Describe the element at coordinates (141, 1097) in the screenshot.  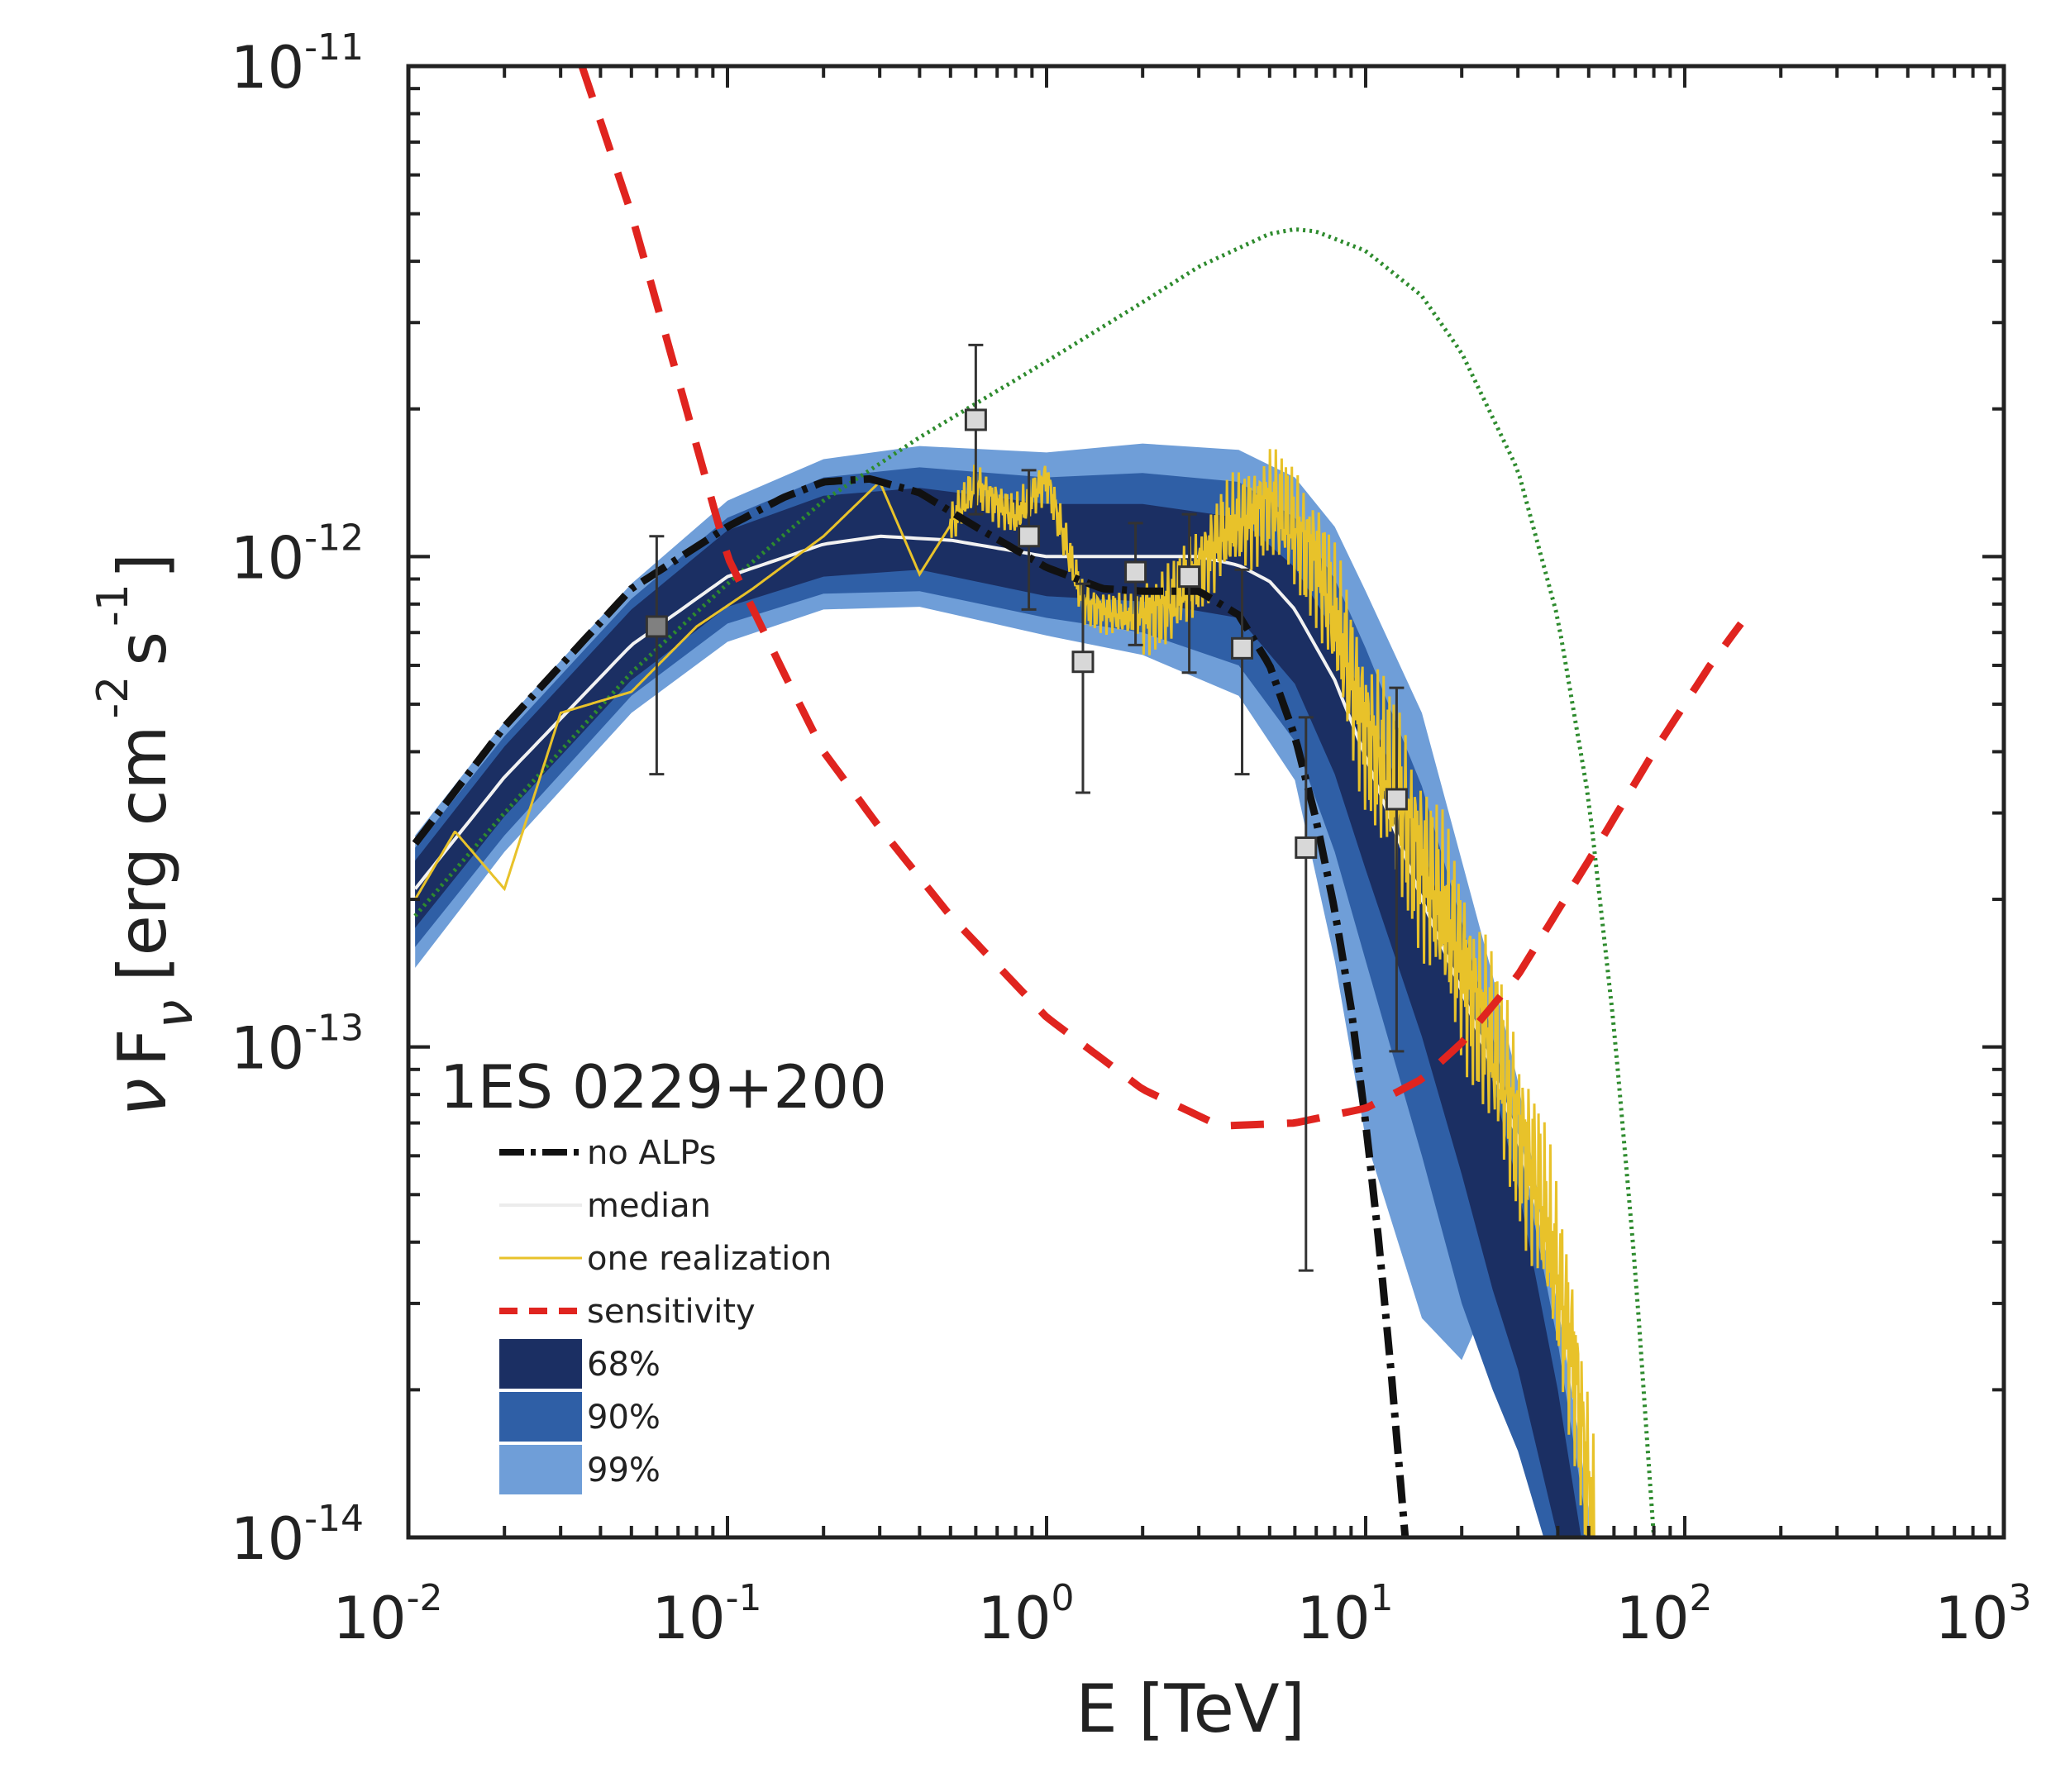
I see `y-axis-nu: ν` at that location.